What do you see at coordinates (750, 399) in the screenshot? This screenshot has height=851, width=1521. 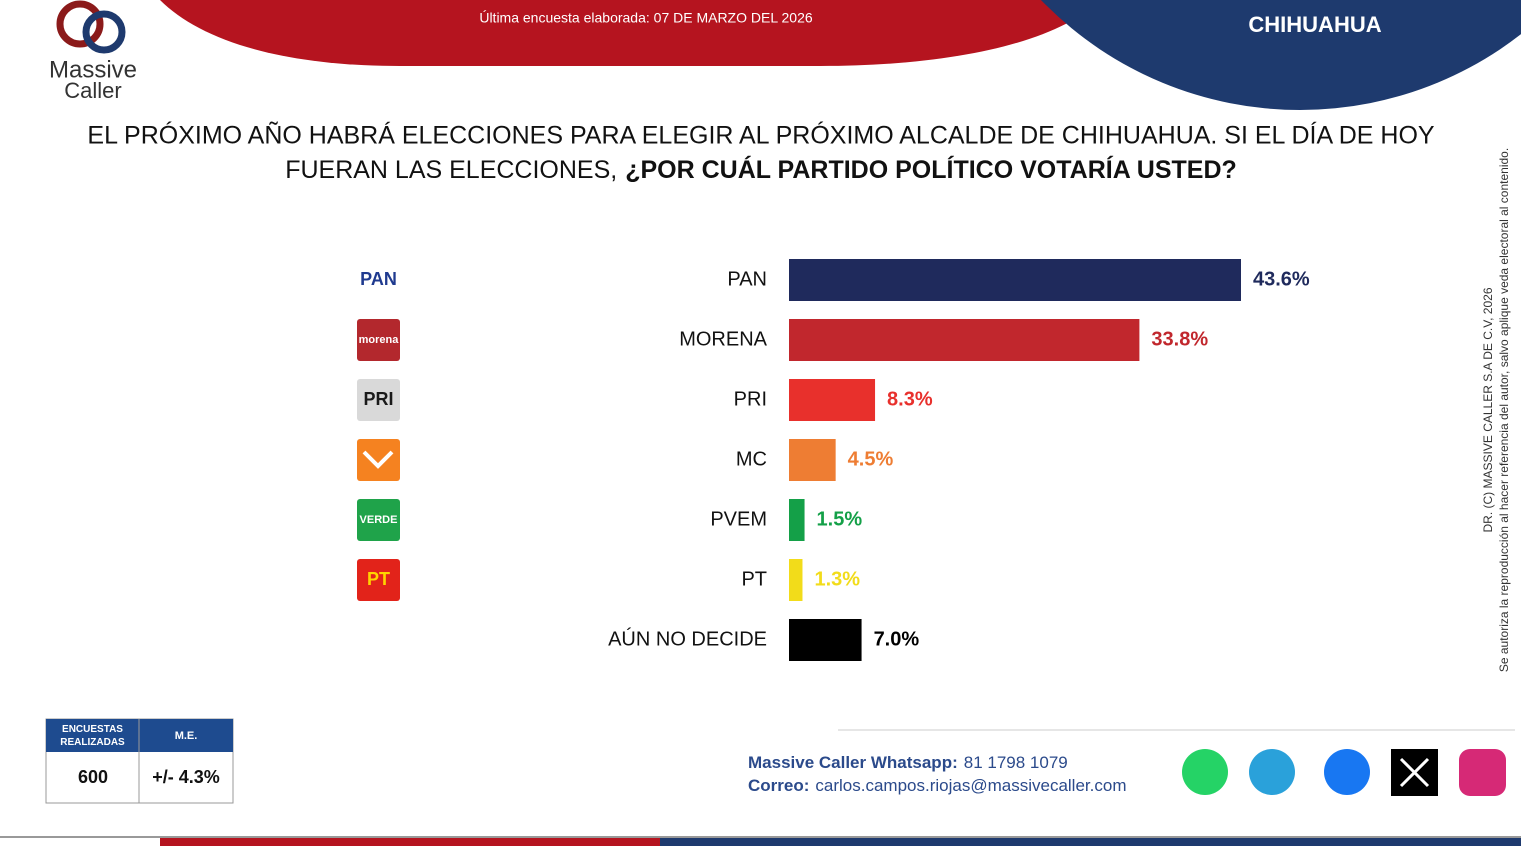 I see `category-label: PRI` at bounding box center [750, 399].